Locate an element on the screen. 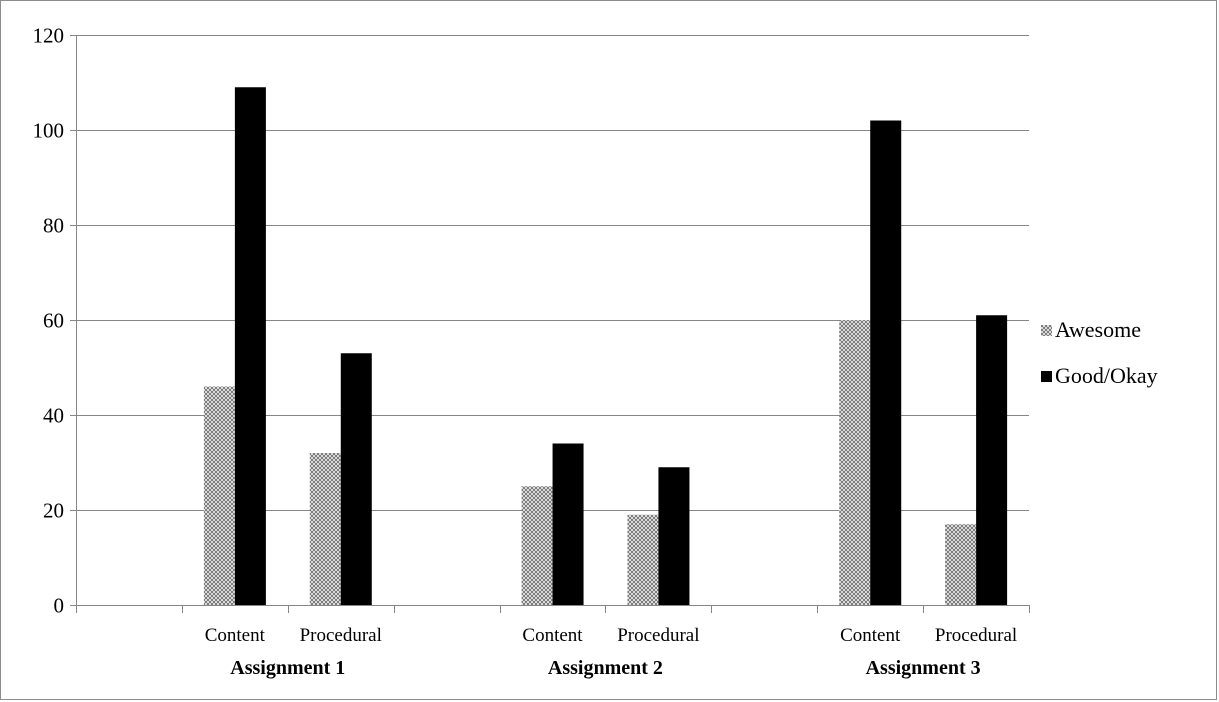 The width and height of the screenshot is (1219, 702). y-tick-label: 0 is located at coordinates (59, 606).